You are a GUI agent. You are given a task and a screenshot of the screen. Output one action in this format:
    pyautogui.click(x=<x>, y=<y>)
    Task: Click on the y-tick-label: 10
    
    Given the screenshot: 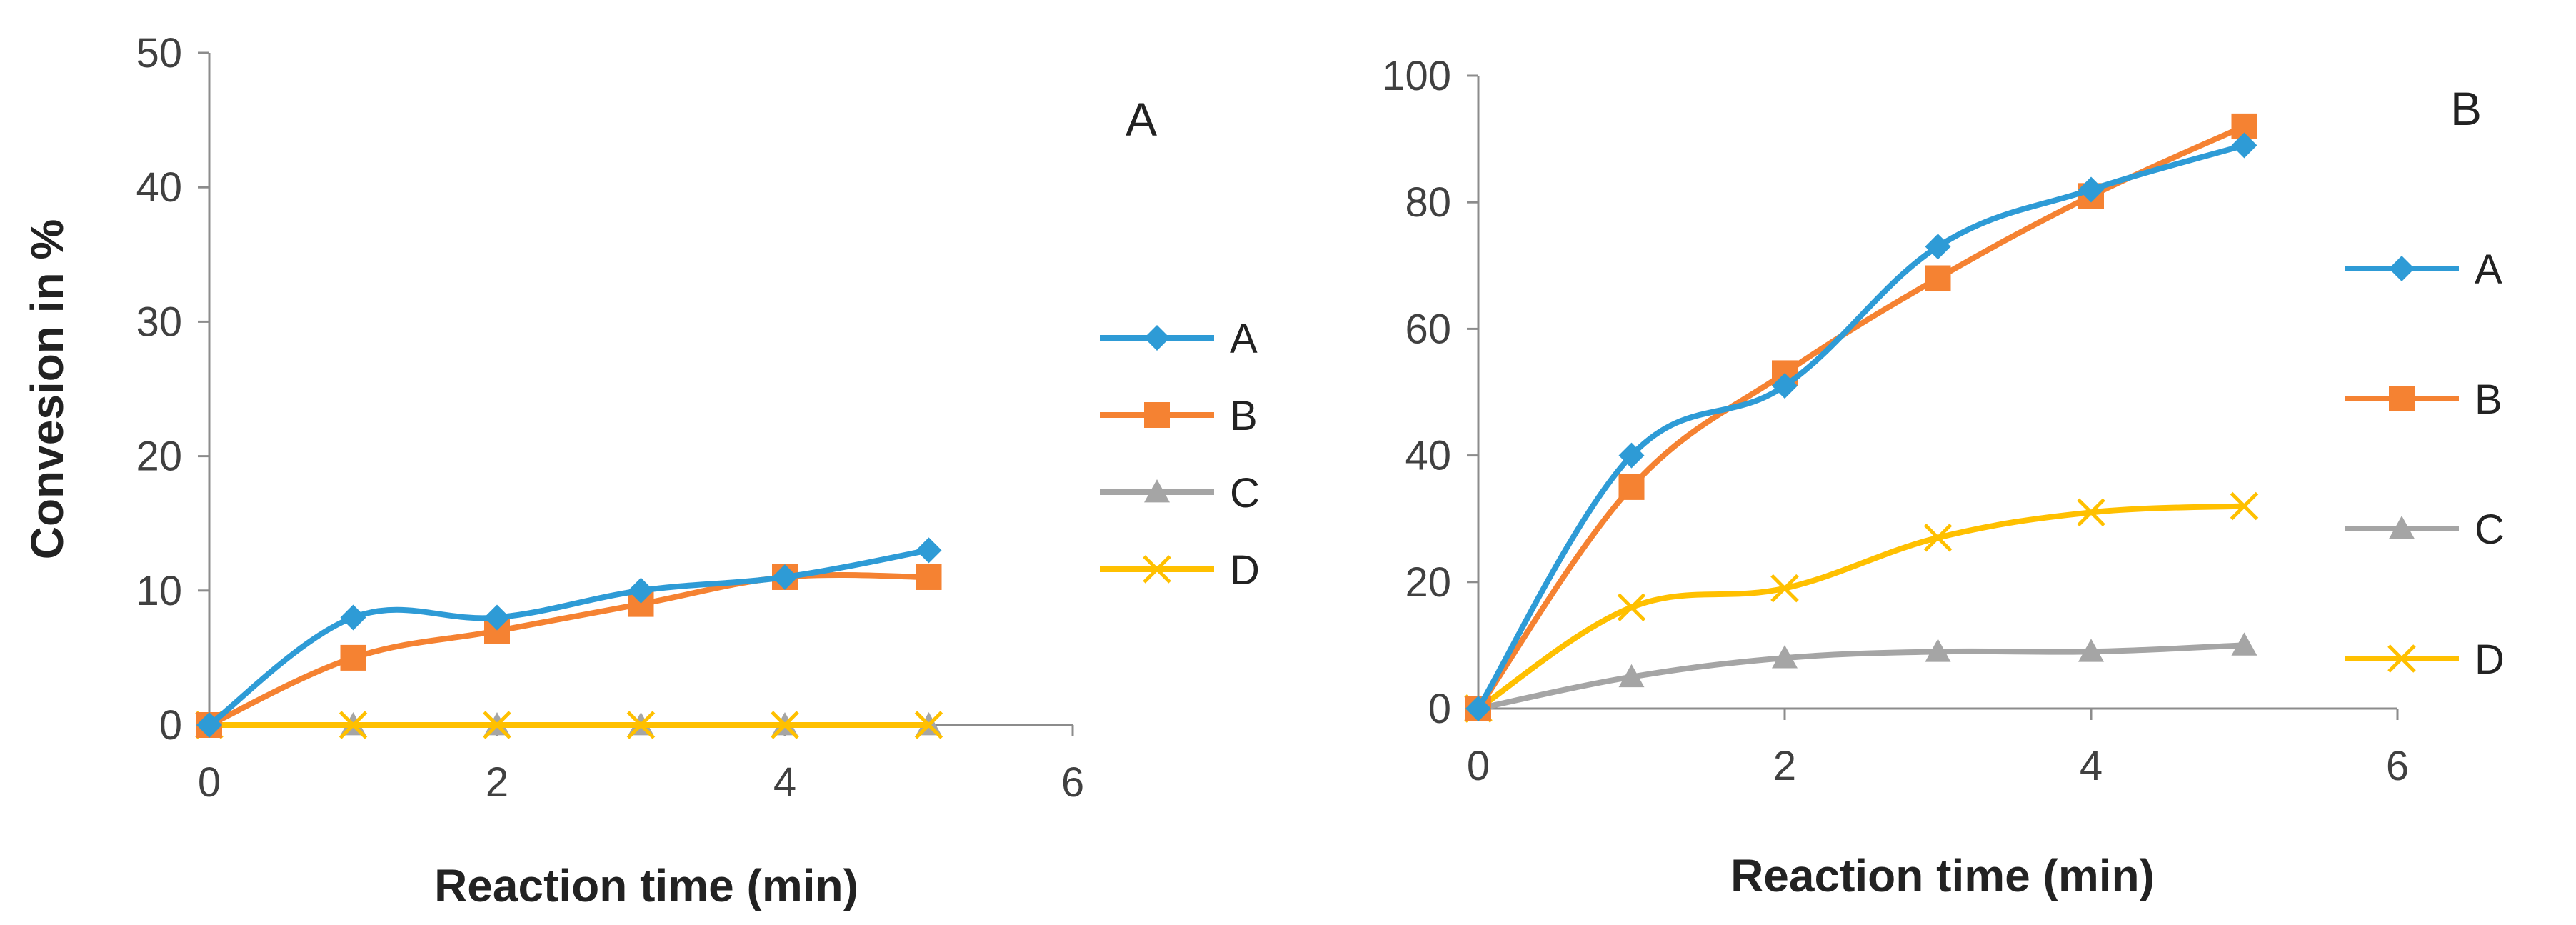 What is the action you would take?
    pyautogui.click(x=159, y=591)
    